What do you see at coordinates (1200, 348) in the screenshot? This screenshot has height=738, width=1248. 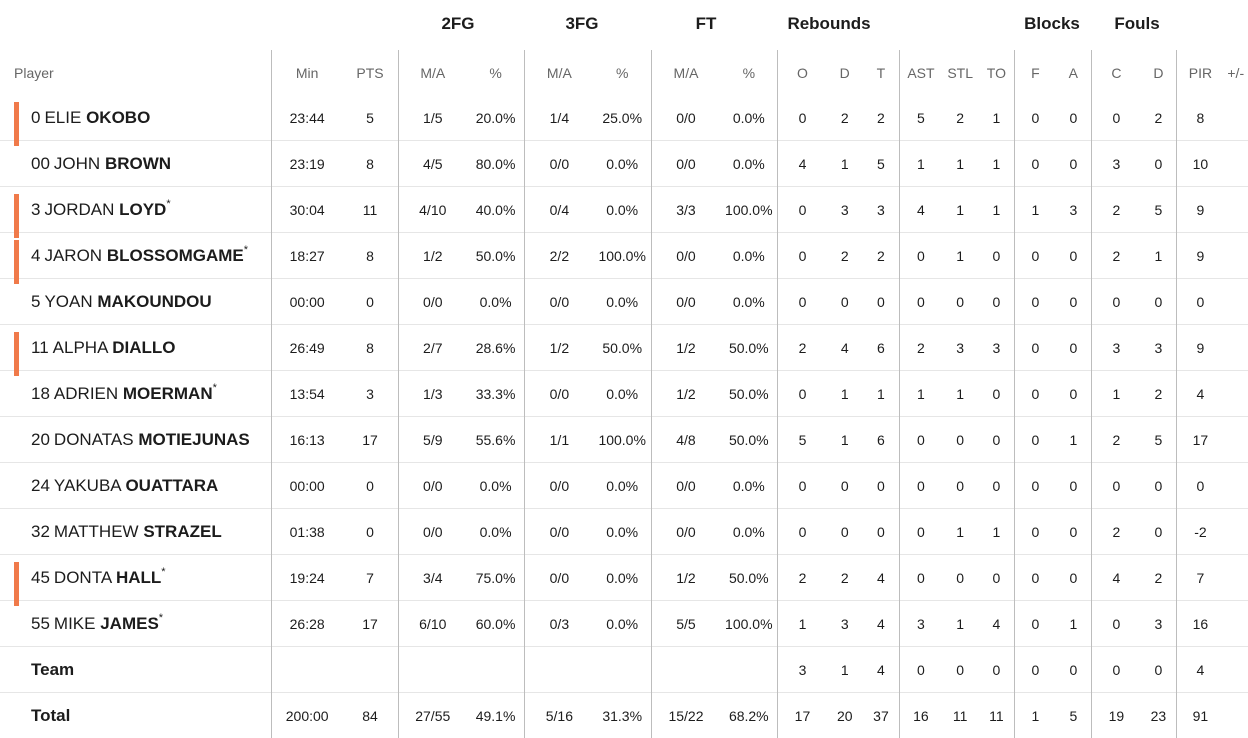 I see `cell-pir: 9` at bounding box center [1200, 348].